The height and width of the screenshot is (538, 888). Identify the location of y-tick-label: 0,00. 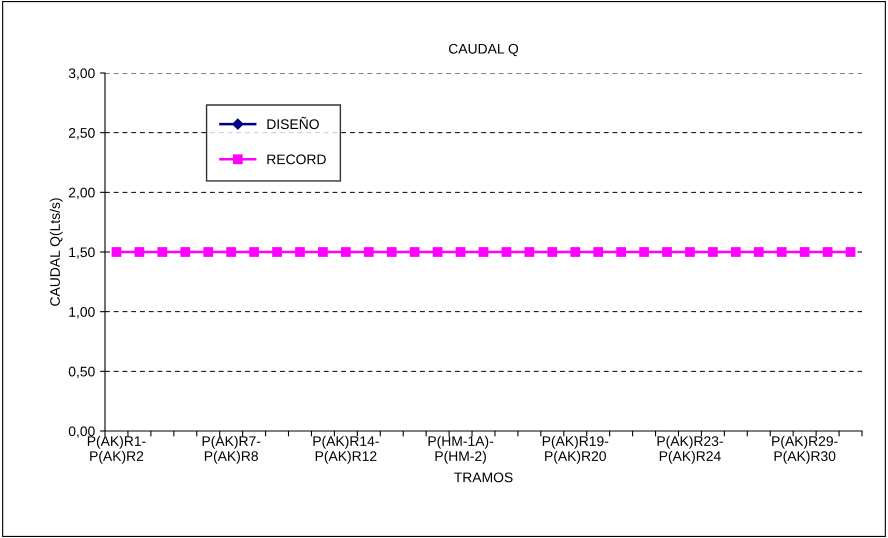
(81, 432).